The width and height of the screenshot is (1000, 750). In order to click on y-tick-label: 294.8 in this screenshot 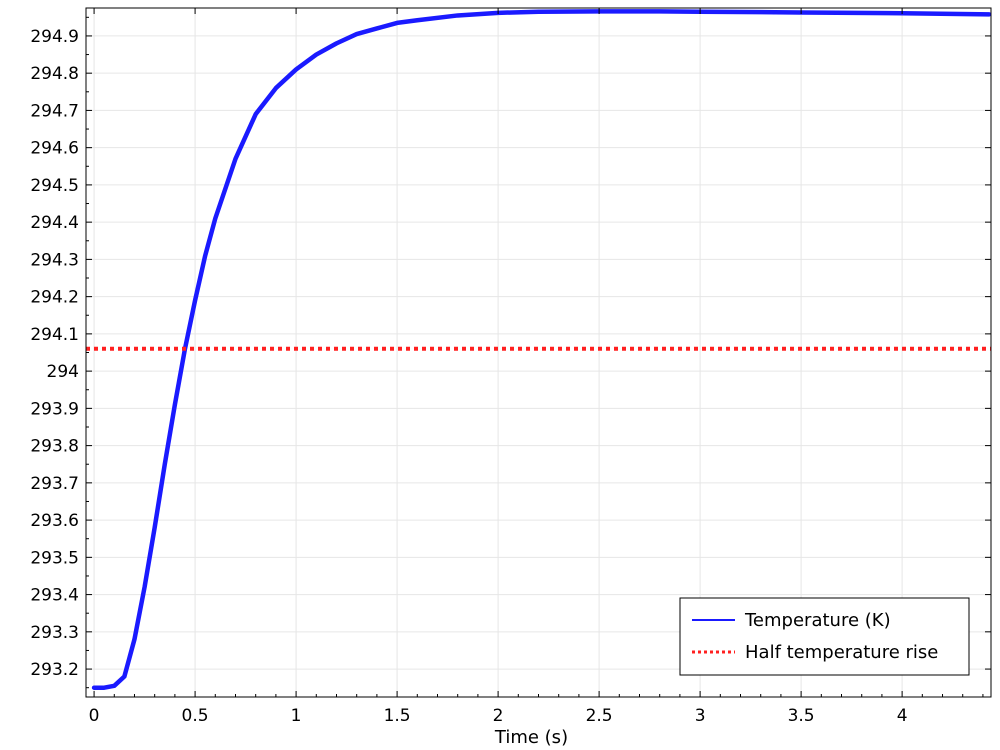, I will do `click(54, 74)`.